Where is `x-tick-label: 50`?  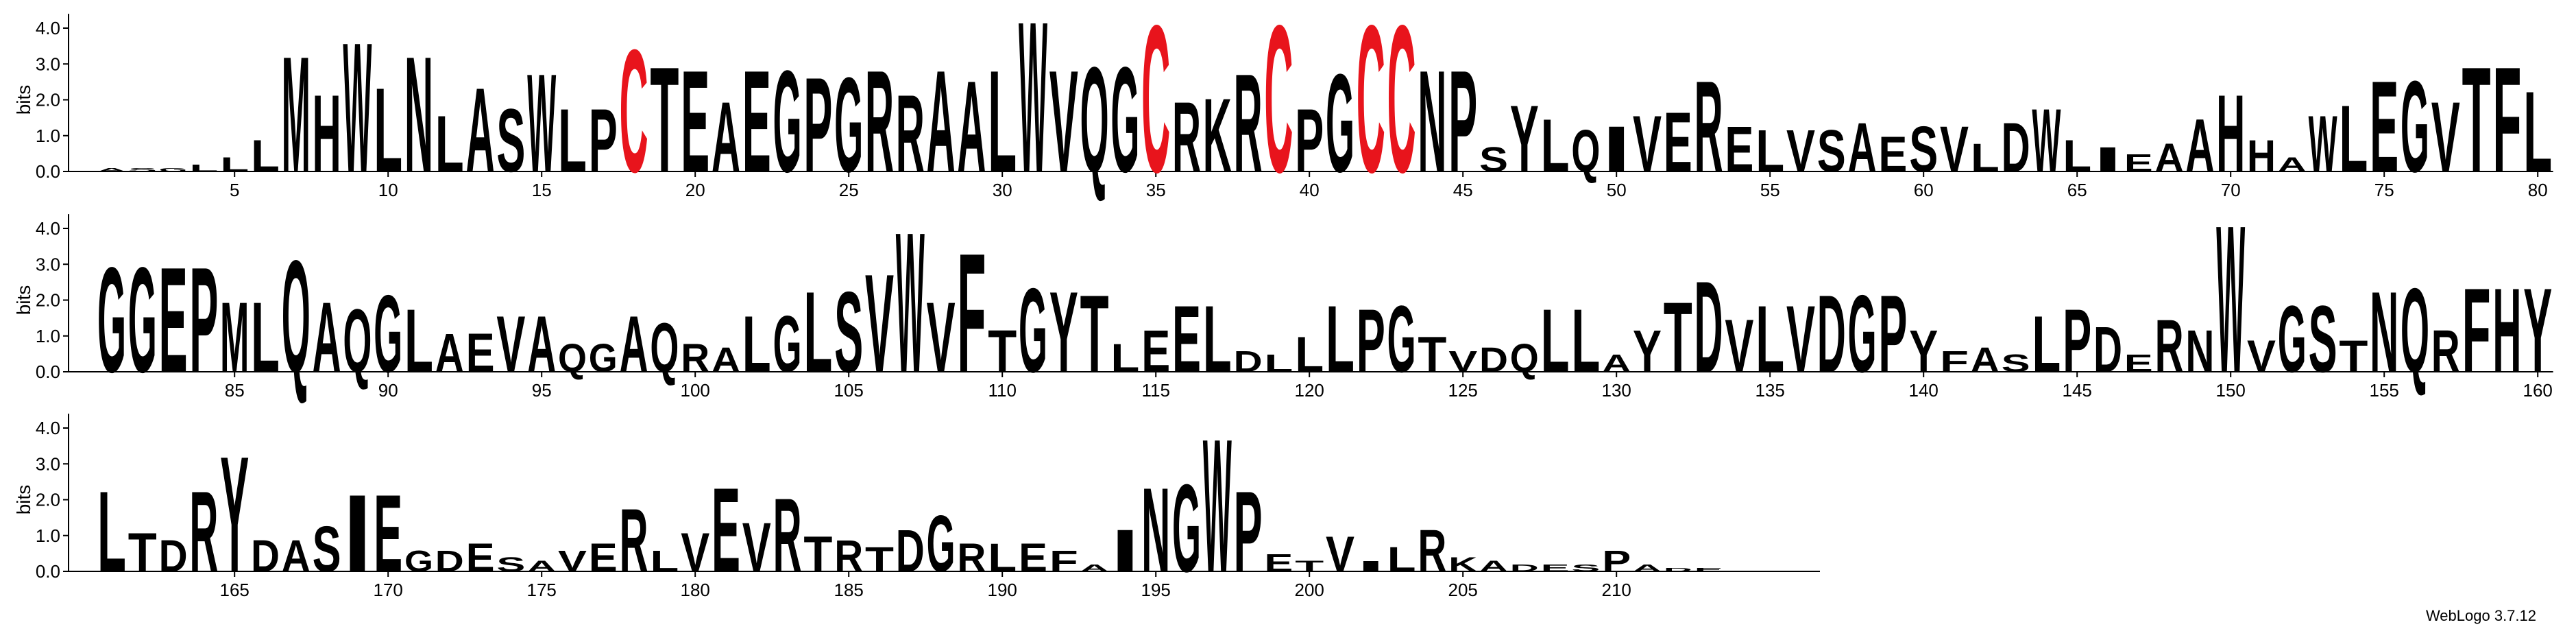 x-tick-label: 50 is located at coordinates (1617, 190).